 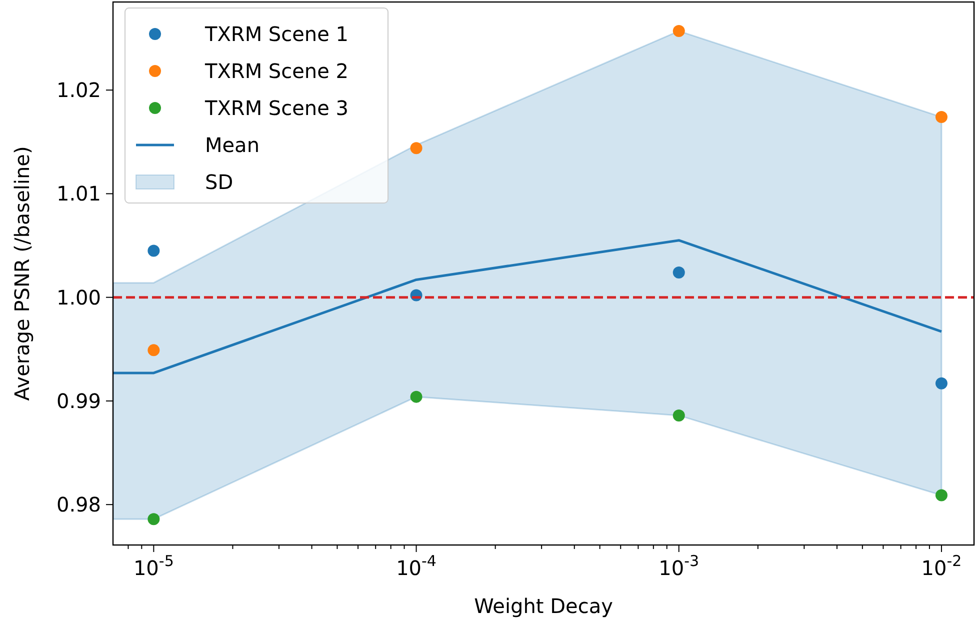 What do you see at coordinates (679, 566) in the screenshot?
I see `x-tick-label: 10$^{-3}$` at bounding box center [679, 566].